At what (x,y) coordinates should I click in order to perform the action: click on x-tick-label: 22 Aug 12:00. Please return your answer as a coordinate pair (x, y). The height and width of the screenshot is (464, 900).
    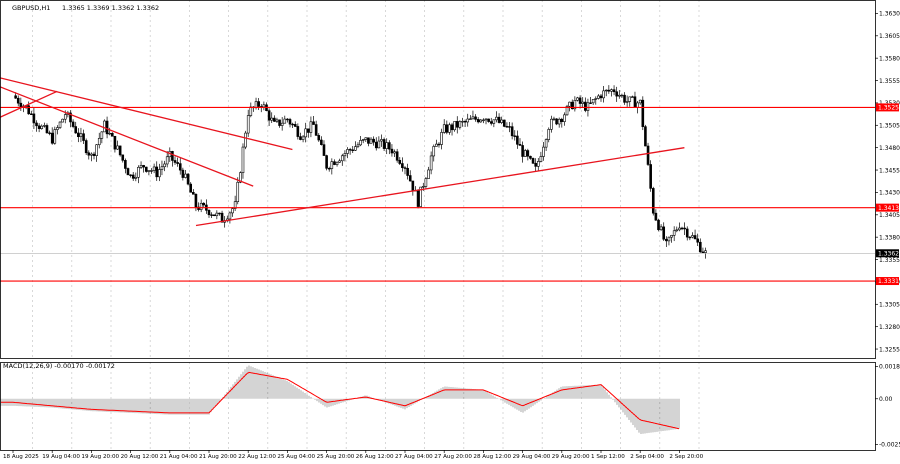
    Looking at the image, I should click on (257, 457).